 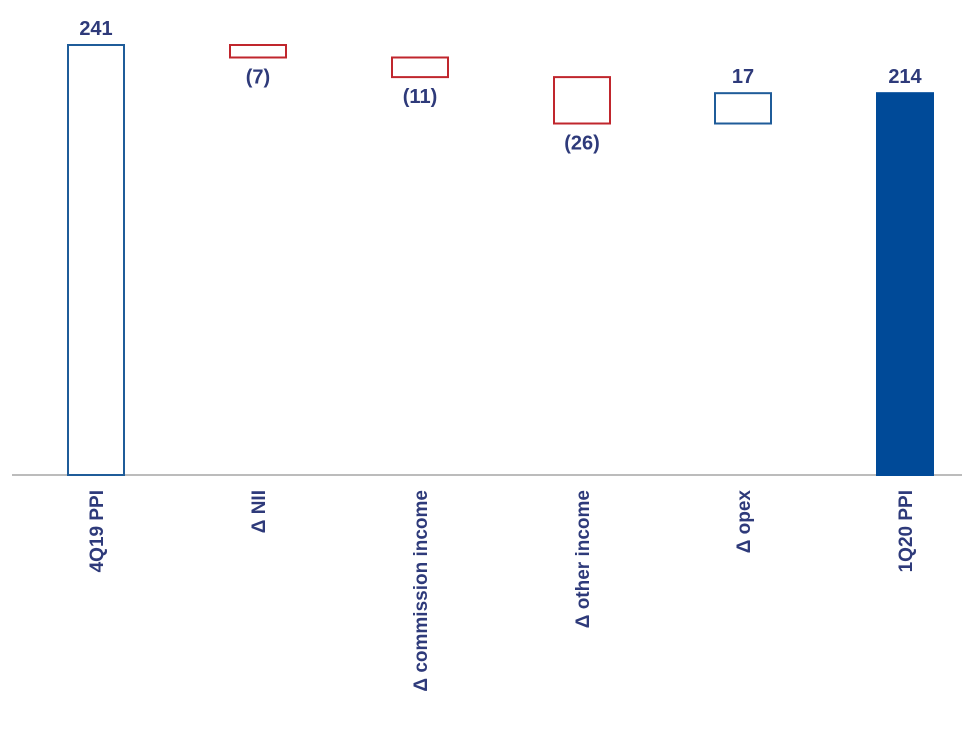 I want to click on value-label-6: 214, so click(x=905, y=77).